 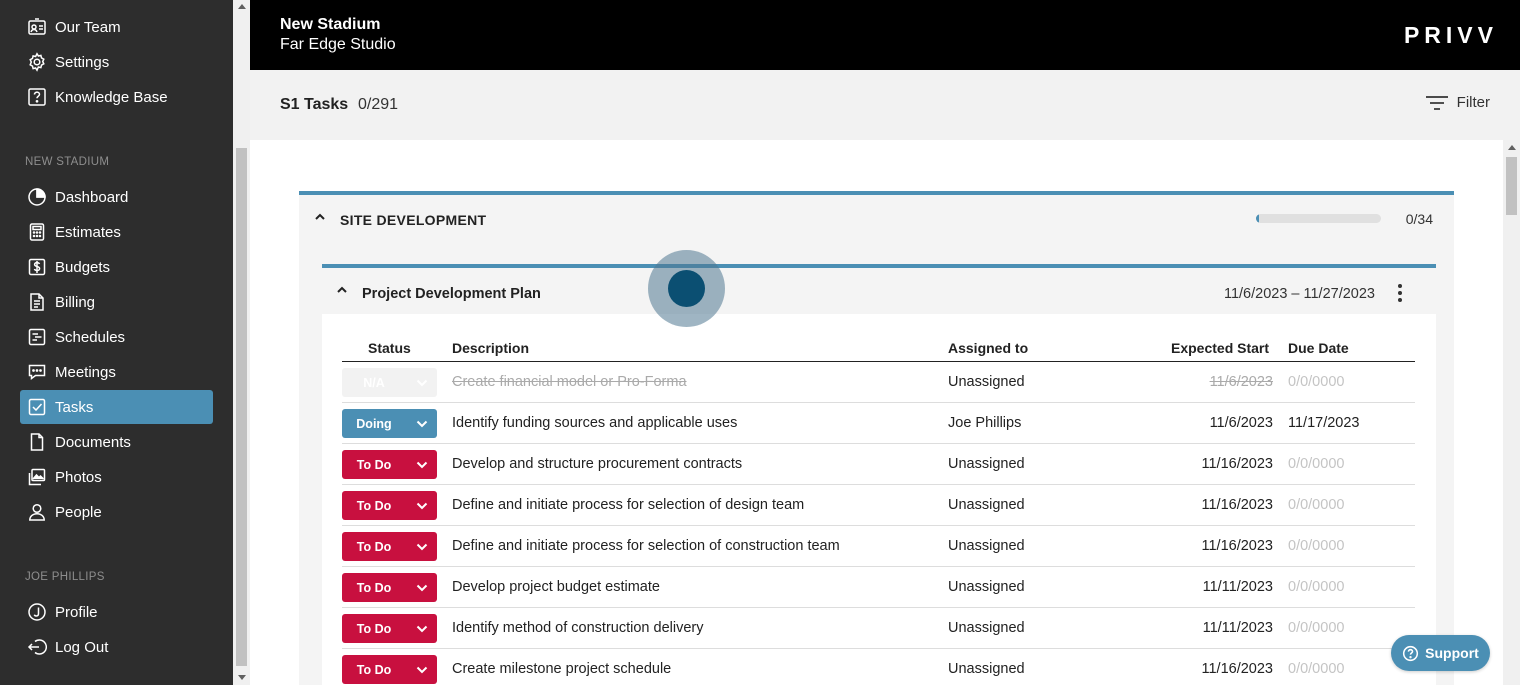 I want to click on sidebar-item-budgets: Budgets, so click(x=116, y=267).